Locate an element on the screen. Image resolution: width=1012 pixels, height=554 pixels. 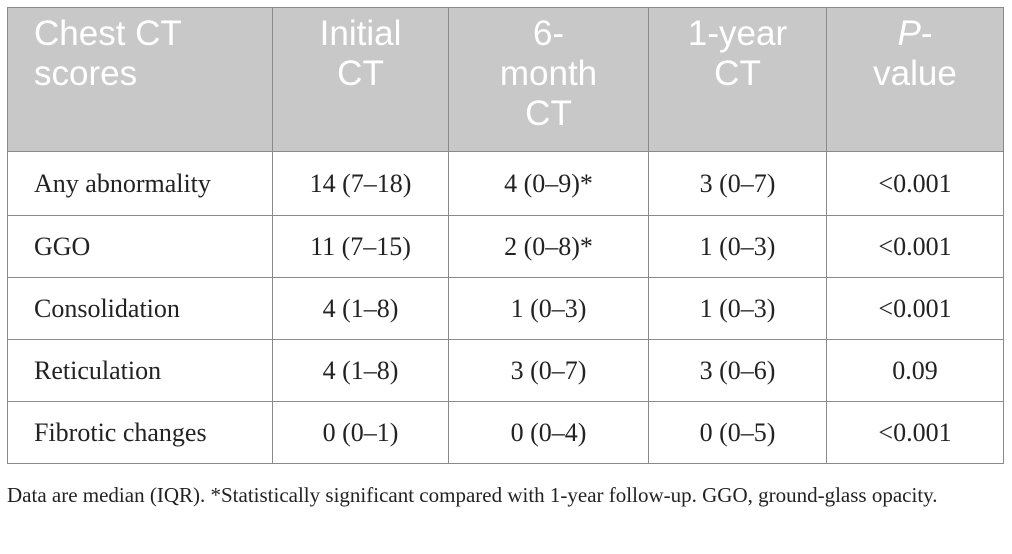
cell-6-month-ct: 3 (0–7) is located at coordinates (548, 370).